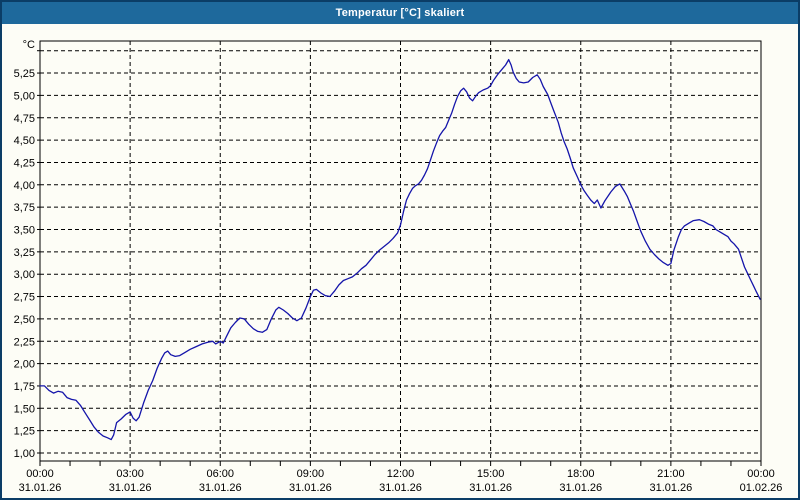 This screenshot has height=500, width=800. Describe the element at coordinates (24, 208) in the screenshot. I see `svg-text: 3,75` at that location.